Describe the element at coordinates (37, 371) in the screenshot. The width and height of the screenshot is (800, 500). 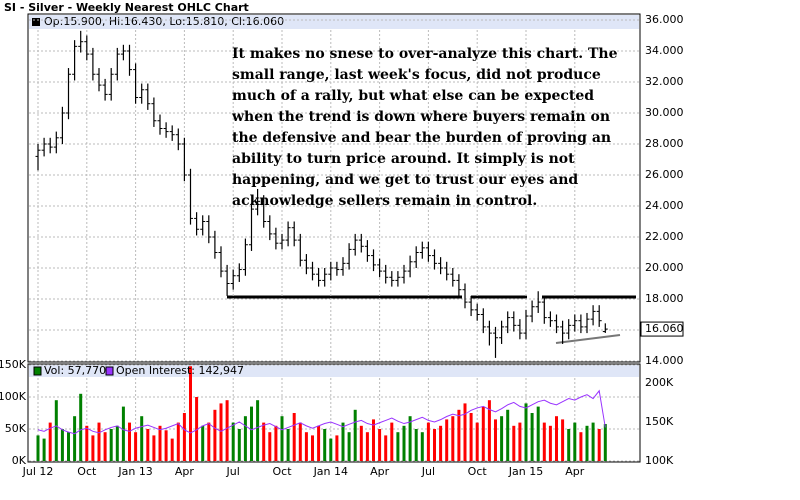
I see `legend-swatch` at that location.